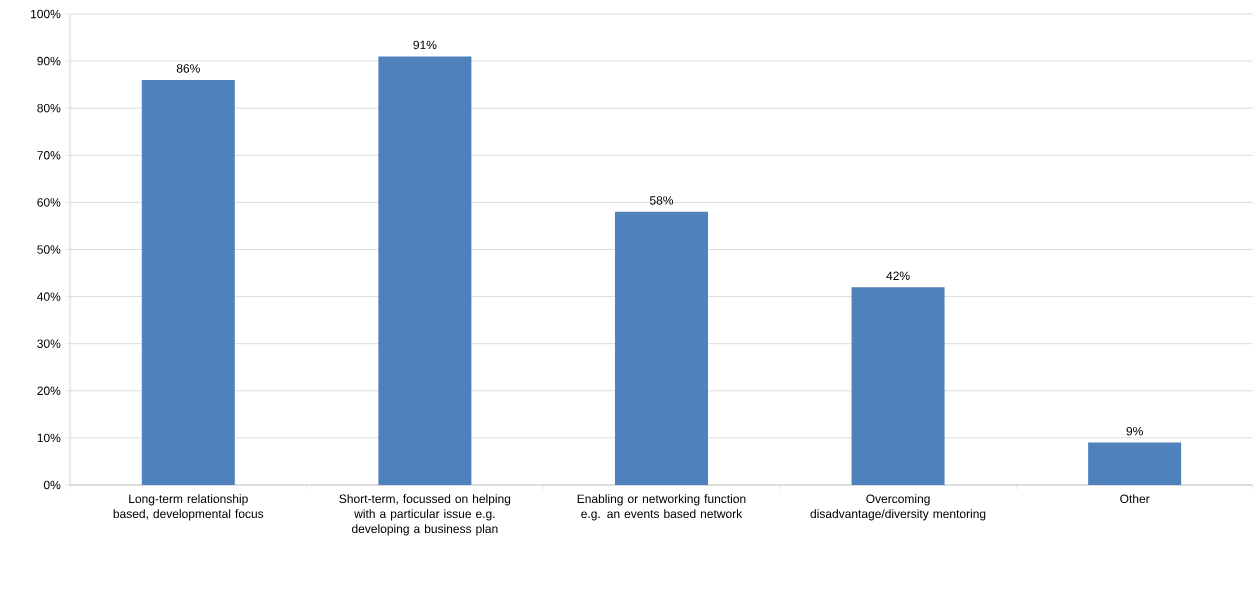  What do you see at coordinates (898, 275) in the screenshot?
I see `data-label: 42%` at bounding box center [898, 275].